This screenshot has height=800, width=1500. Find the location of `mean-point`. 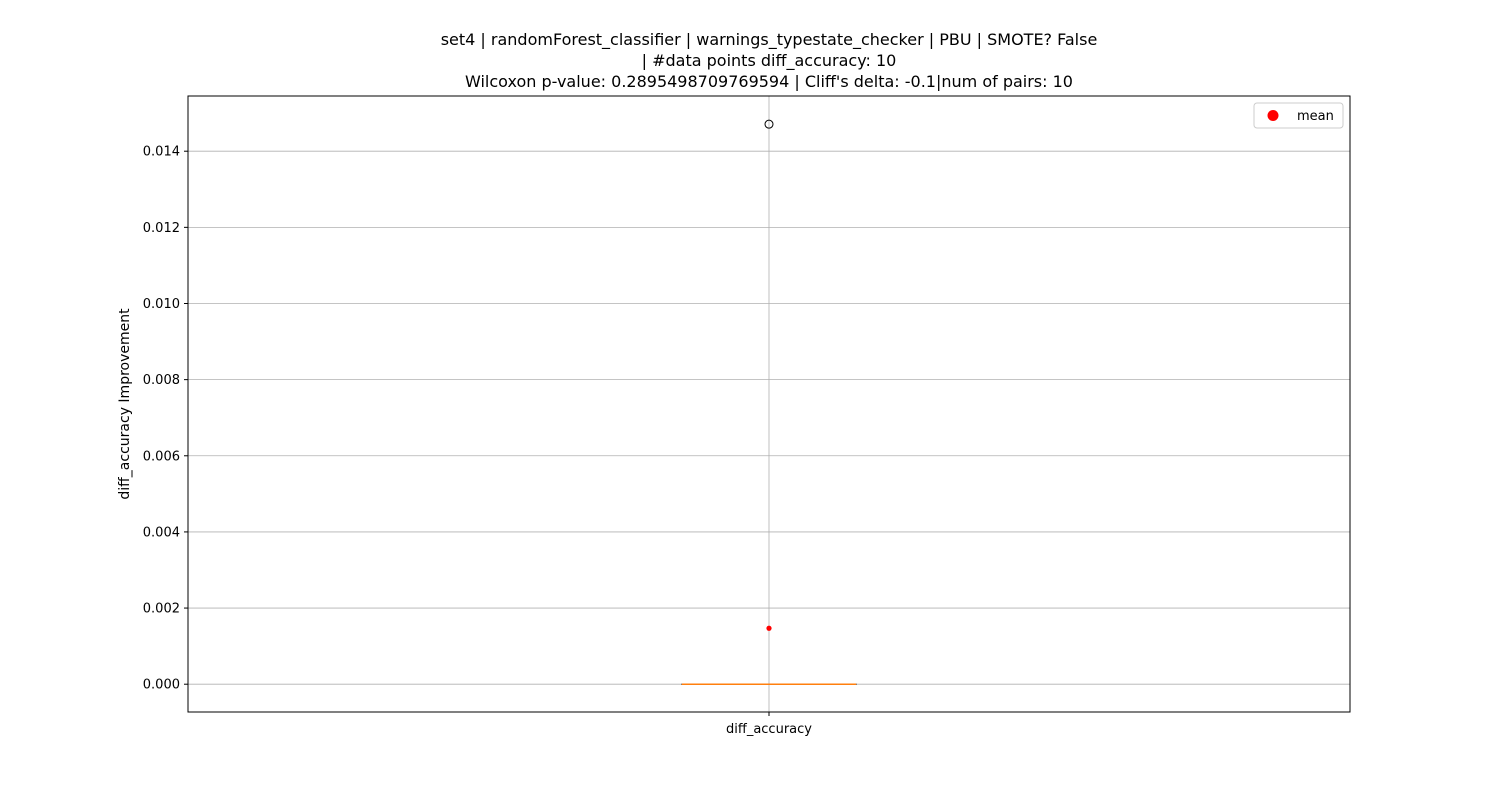

mean-point is located at coordinates (769, 628).